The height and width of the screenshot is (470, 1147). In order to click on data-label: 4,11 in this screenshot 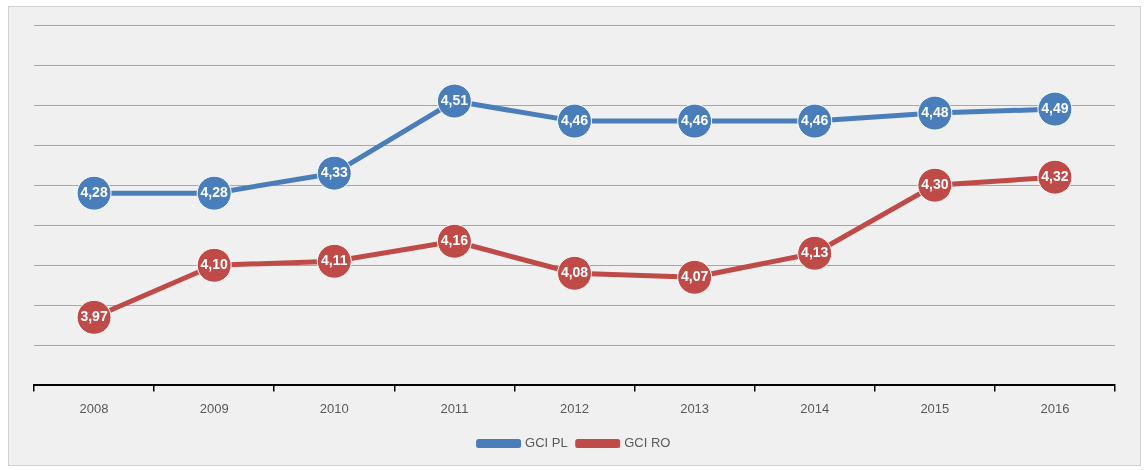, I will do `click(334, 260)`.